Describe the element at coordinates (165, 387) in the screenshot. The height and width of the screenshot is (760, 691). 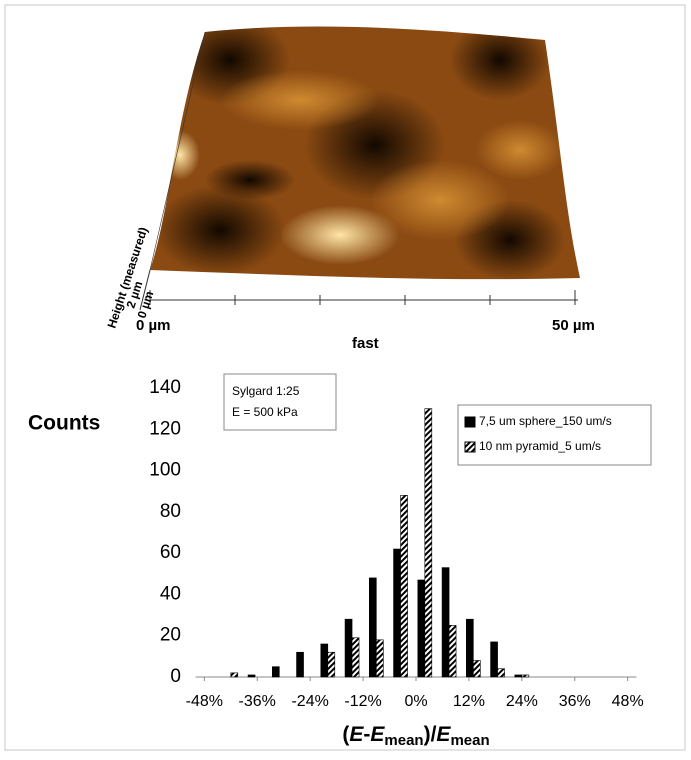
I see `y-tick-label: 140` at that location.